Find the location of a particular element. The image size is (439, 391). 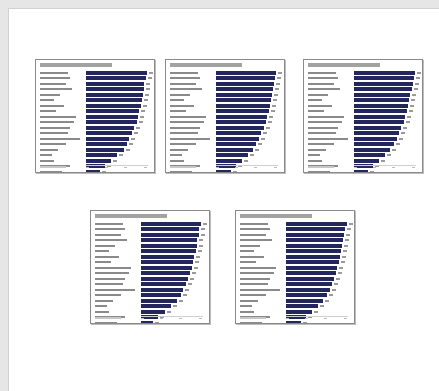

page-title-line is located at coordinates (131, 216).